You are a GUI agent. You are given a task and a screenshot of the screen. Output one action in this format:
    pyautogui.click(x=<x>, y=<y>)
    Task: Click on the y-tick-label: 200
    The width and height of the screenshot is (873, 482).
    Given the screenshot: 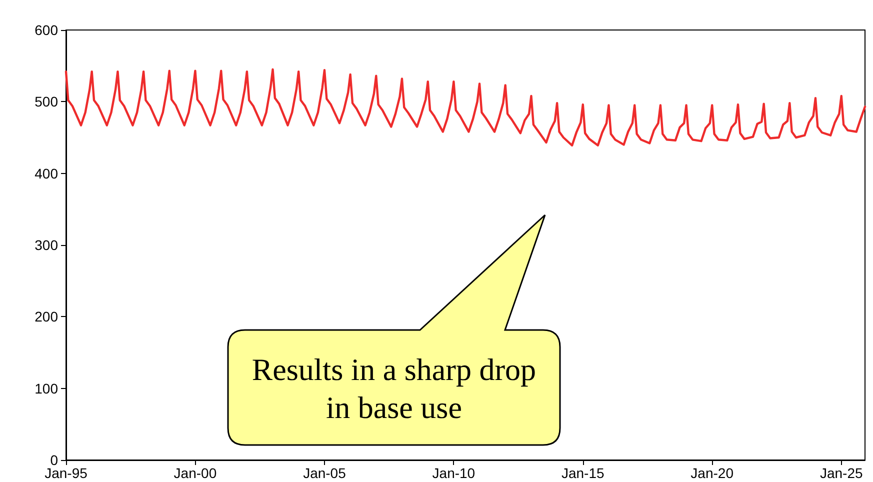 What is the action you would take?
    pyautogui.click(x=46, y=316)
    